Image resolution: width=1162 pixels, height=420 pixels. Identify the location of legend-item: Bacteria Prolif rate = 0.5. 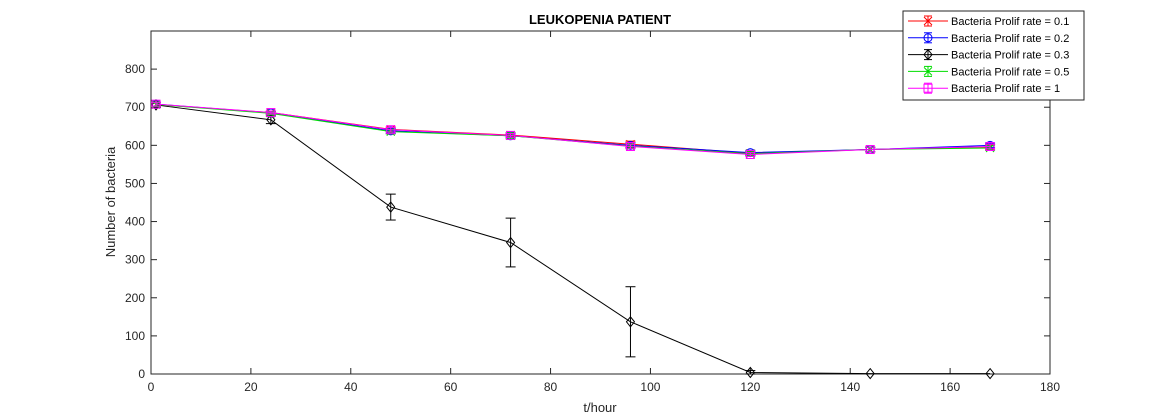
(988, 71).